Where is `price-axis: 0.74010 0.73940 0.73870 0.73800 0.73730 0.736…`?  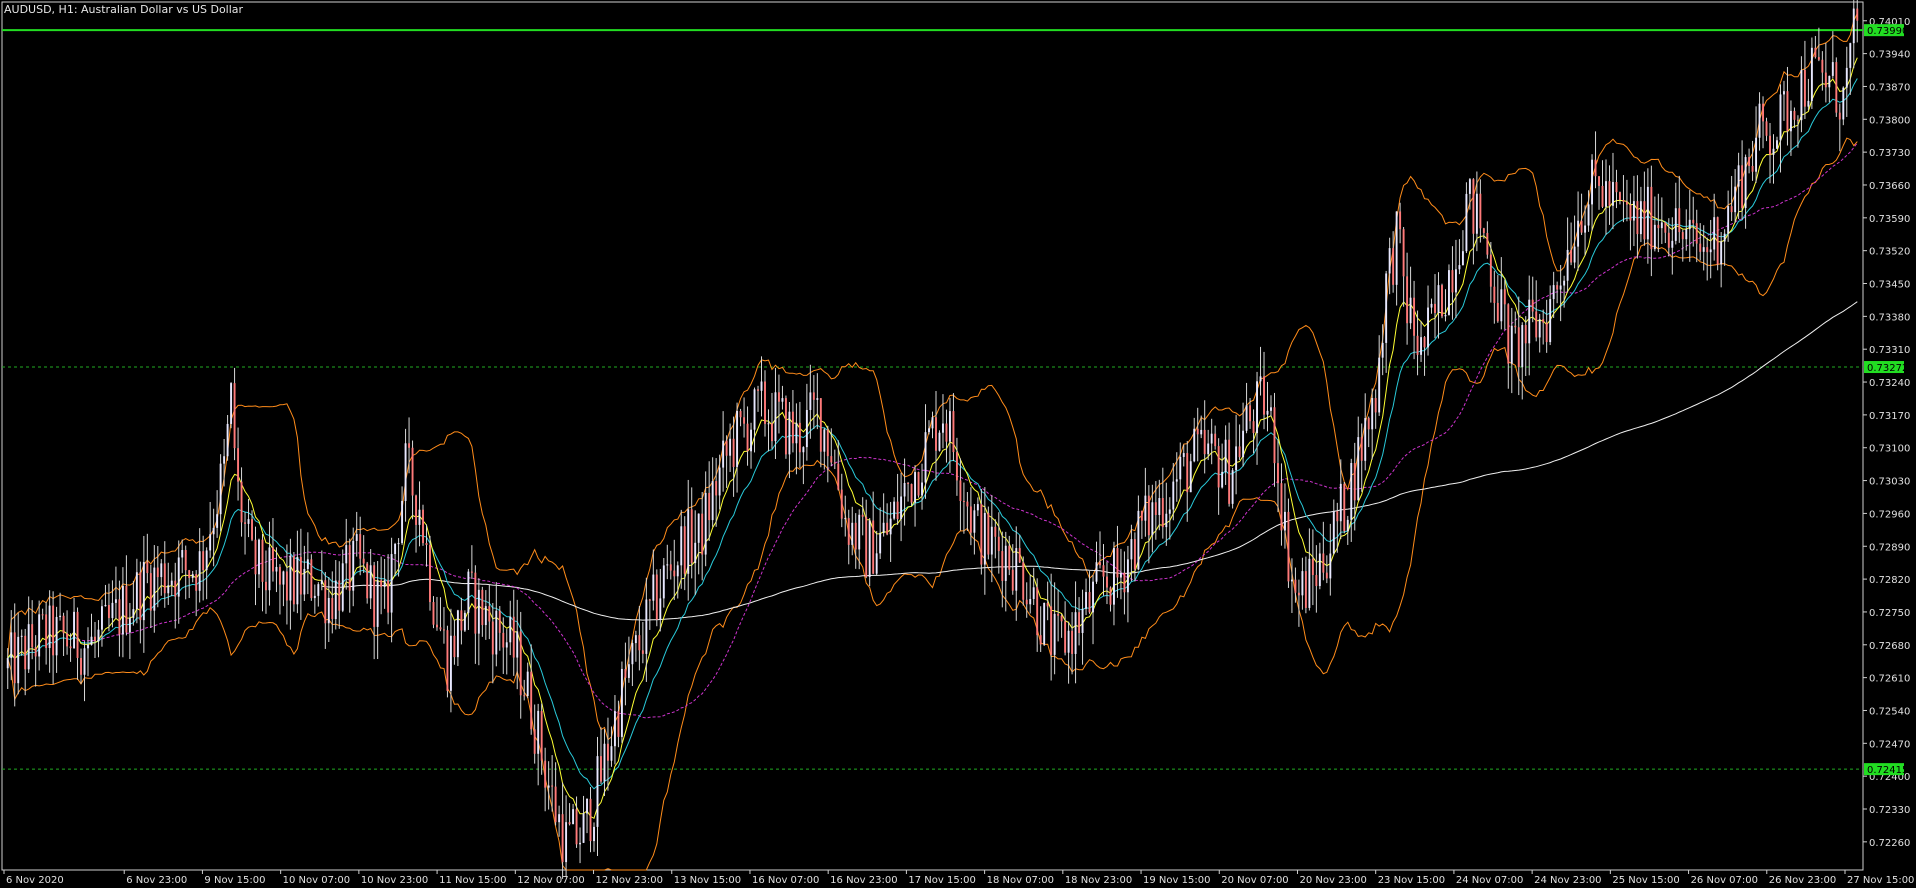 price-axis: 0.74010 0.73940 0.73870 0.73800 0.73730 0.736… is located at coordinates (1886, 433).